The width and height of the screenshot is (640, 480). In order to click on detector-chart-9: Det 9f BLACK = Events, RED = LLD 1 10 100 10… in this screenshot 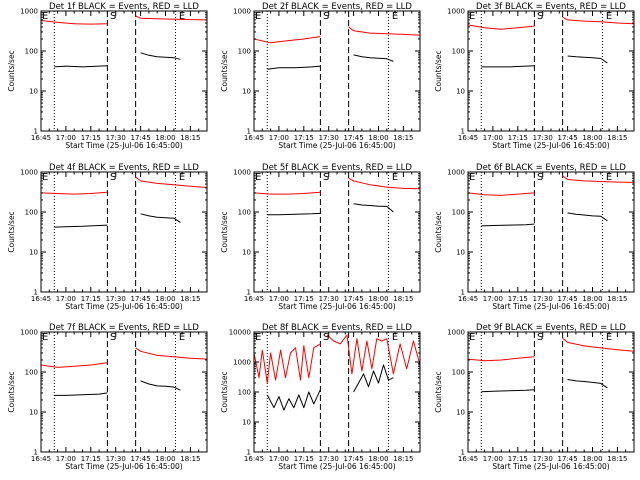, I will do `click(534, 397)`.